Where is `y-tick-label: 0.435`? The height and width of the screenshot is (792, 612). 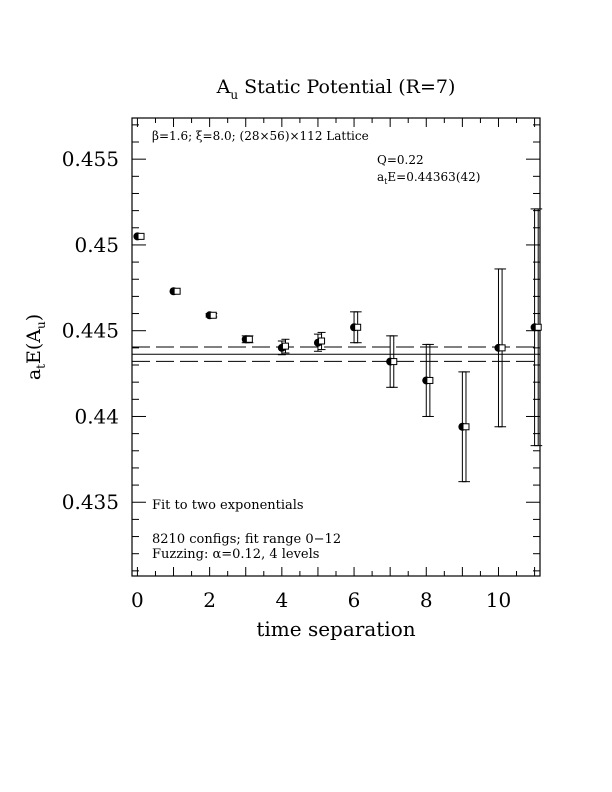
y-tick-label: 0.435 is located at coordinates (90, 502).